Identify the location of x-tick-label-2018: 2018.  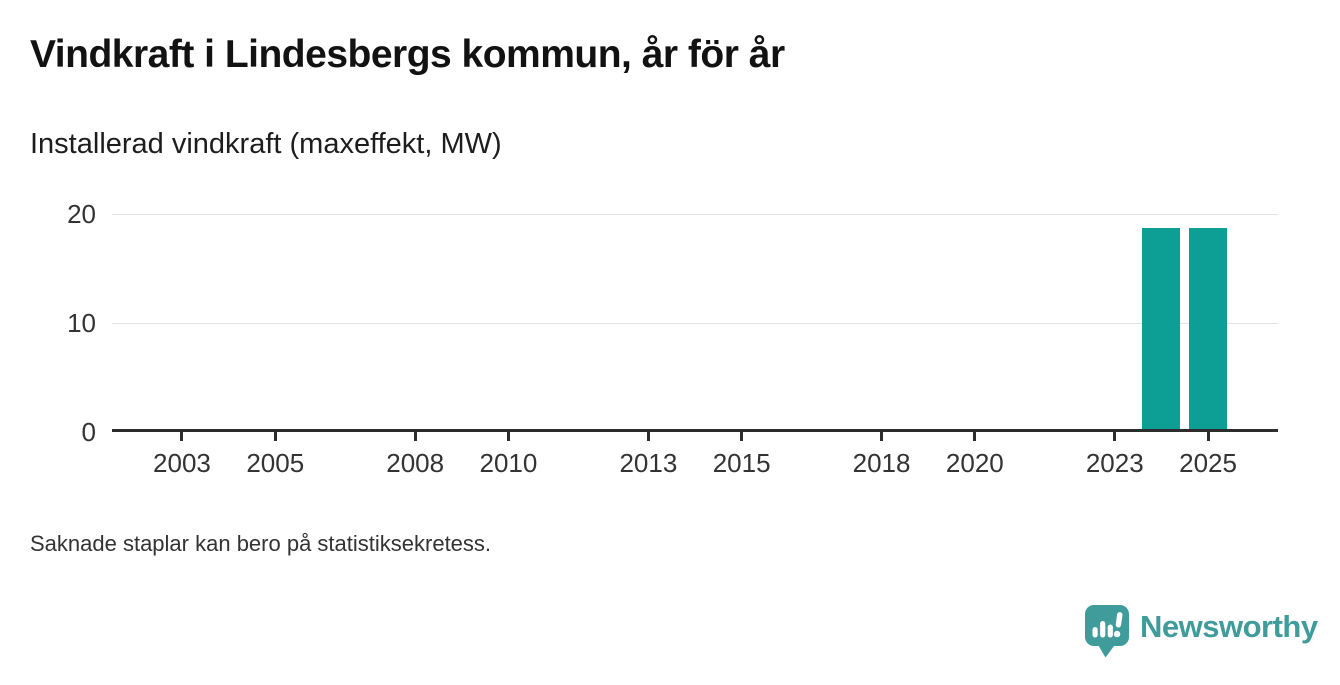
(881, 463).